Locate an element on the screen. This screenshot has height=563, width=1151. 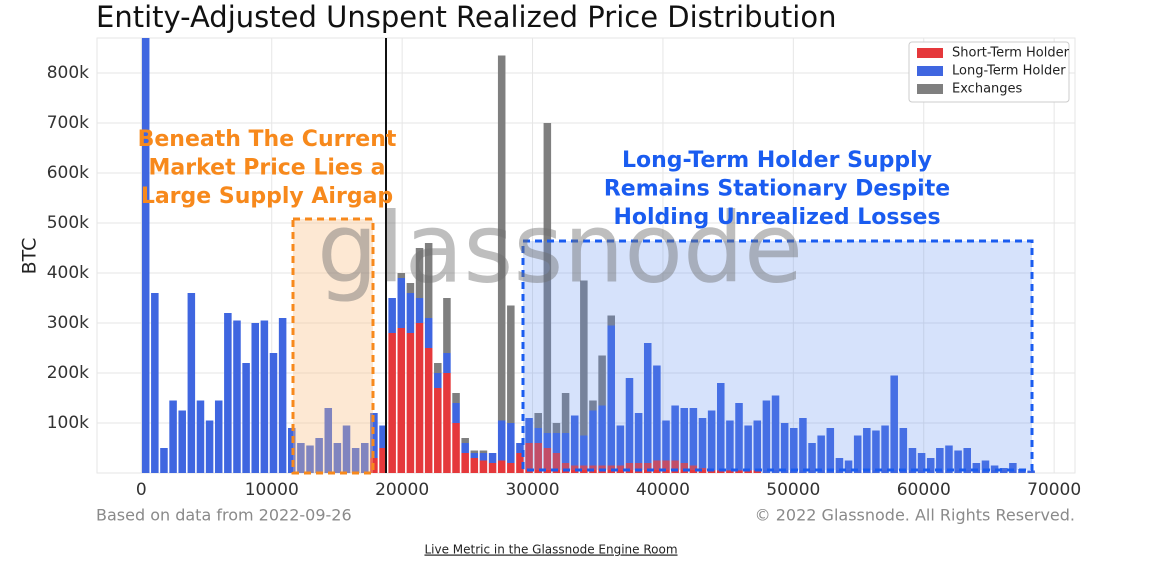
legend-label: Long-Term Holder is located at coordinates (1009, 71).